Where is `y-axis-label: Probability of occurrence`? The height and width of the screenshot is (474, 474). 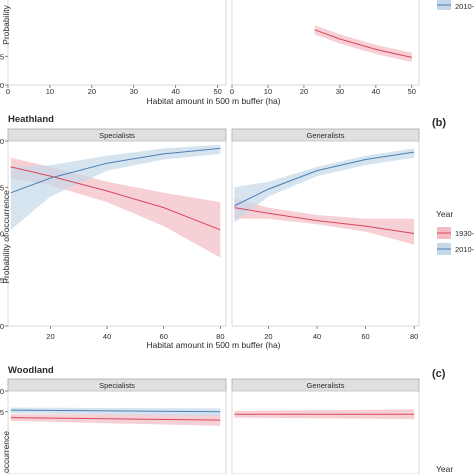
y-axis-label: Probability of occurrence is located at coordinates (6, 237).